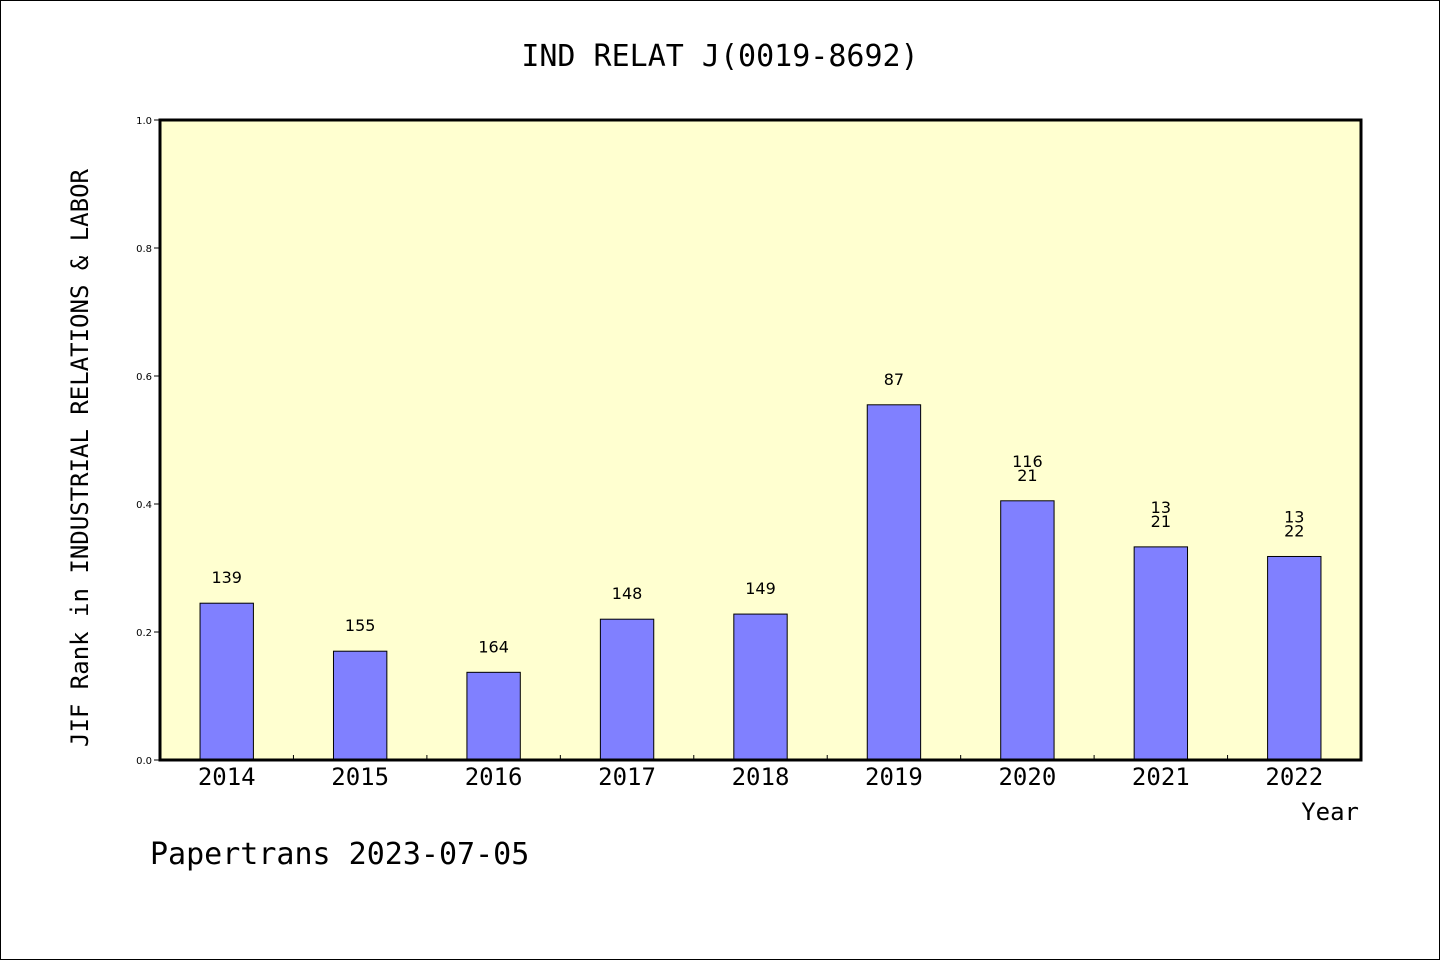  Describe the element at coordinates (1330, 812) in the screenshot. I see `x-axis-label: Year` at that location.